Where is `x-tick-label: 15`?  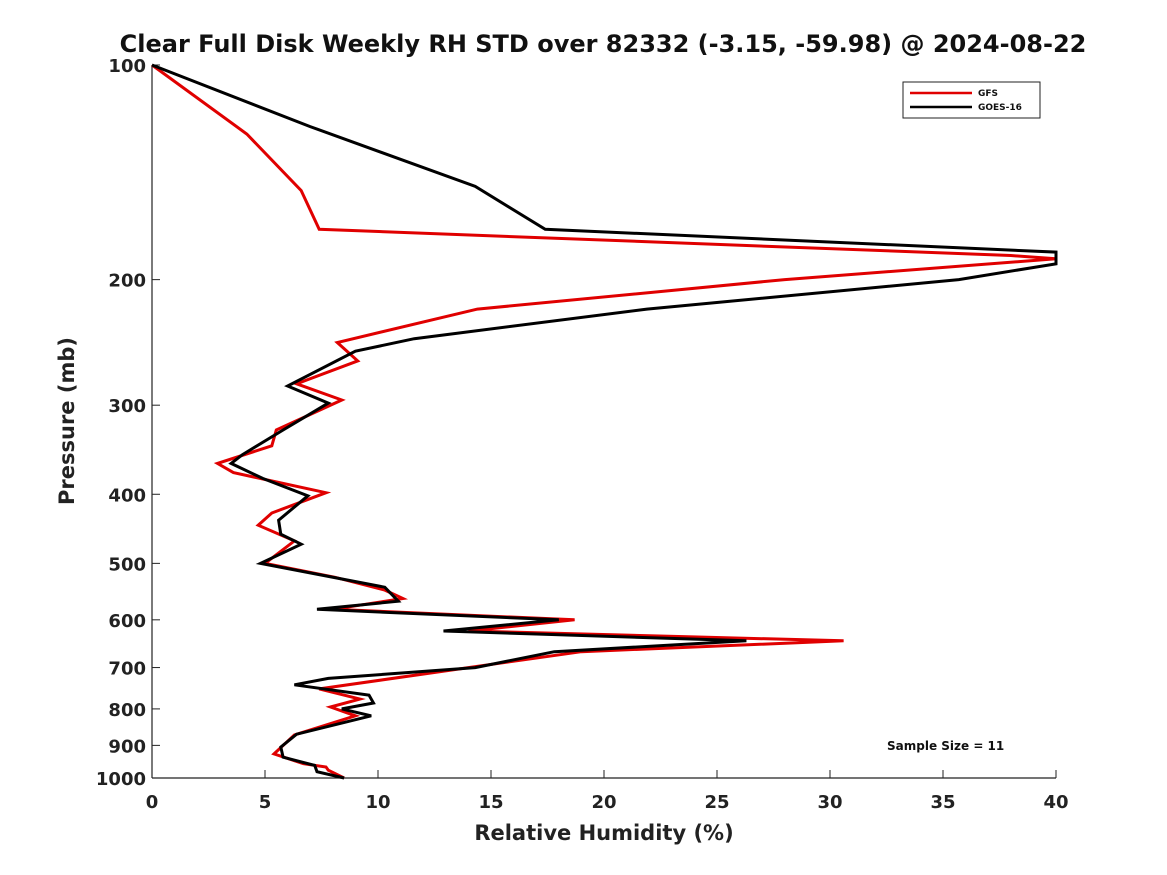
x-tick-label: 15 is located at coordinates (490, 802).